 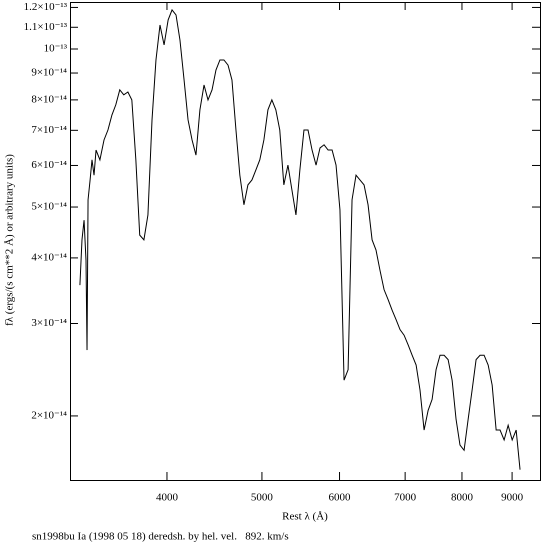 What do you see at coordinates (49, 415) in the screenshot?
I see `y-tick-label: 2×10⁻¹⁴` at bounding box center [49, 415].